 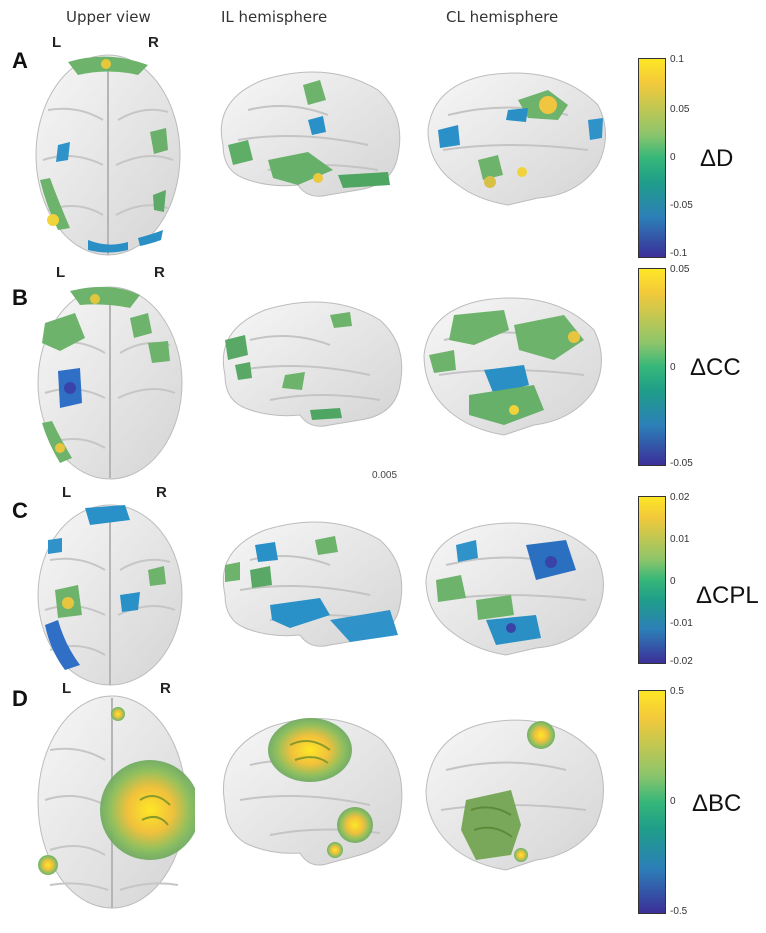 I want to click on header-cl-hemisphere: CL hemisphere, so click(x=502, y=17).